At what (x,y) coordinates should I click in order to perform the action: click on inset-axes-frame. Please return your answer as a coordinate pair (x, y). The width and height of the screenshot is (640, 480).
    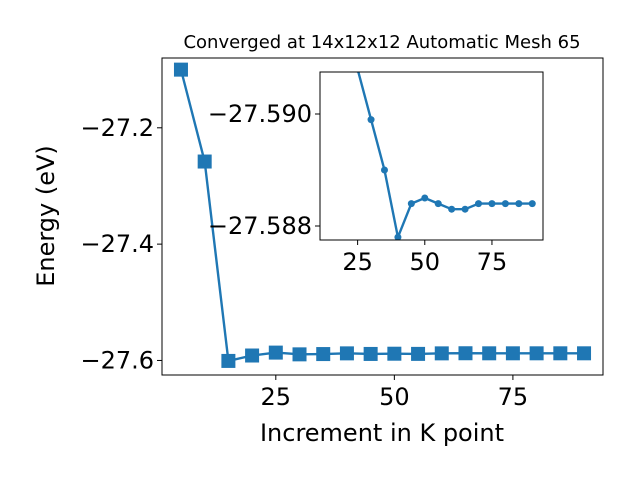
    Looking at the image, I should click on (431, 156).